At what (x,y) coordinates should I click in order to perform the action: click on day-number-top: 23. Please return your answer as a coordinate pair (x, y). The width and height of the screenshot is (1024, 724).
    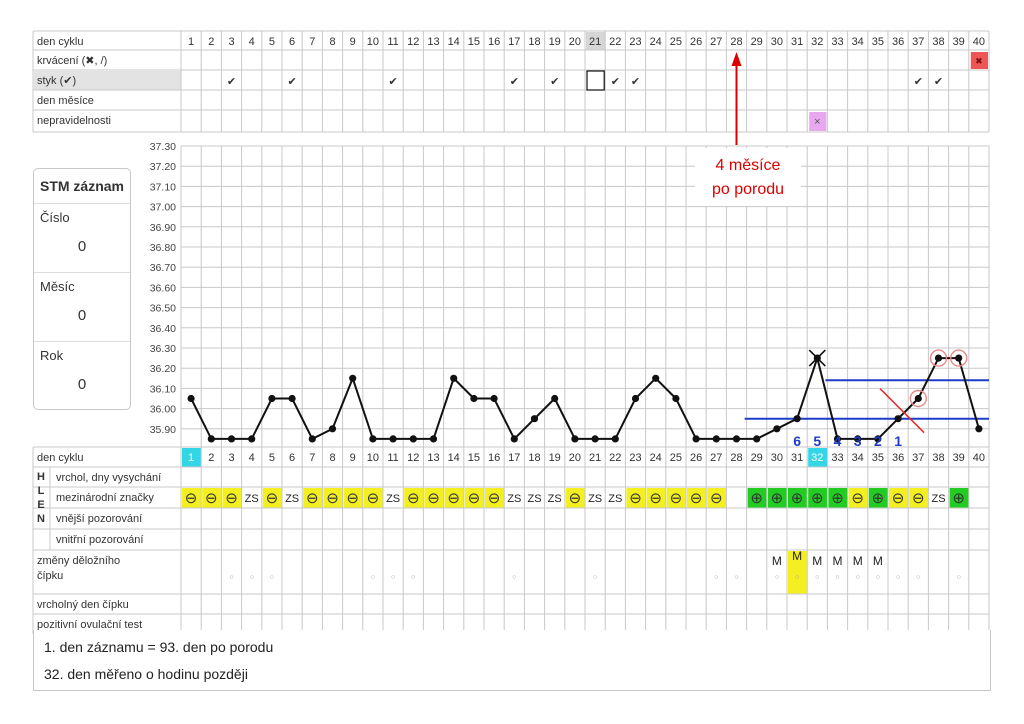
    Looking at the image, I should click on (635, 42).